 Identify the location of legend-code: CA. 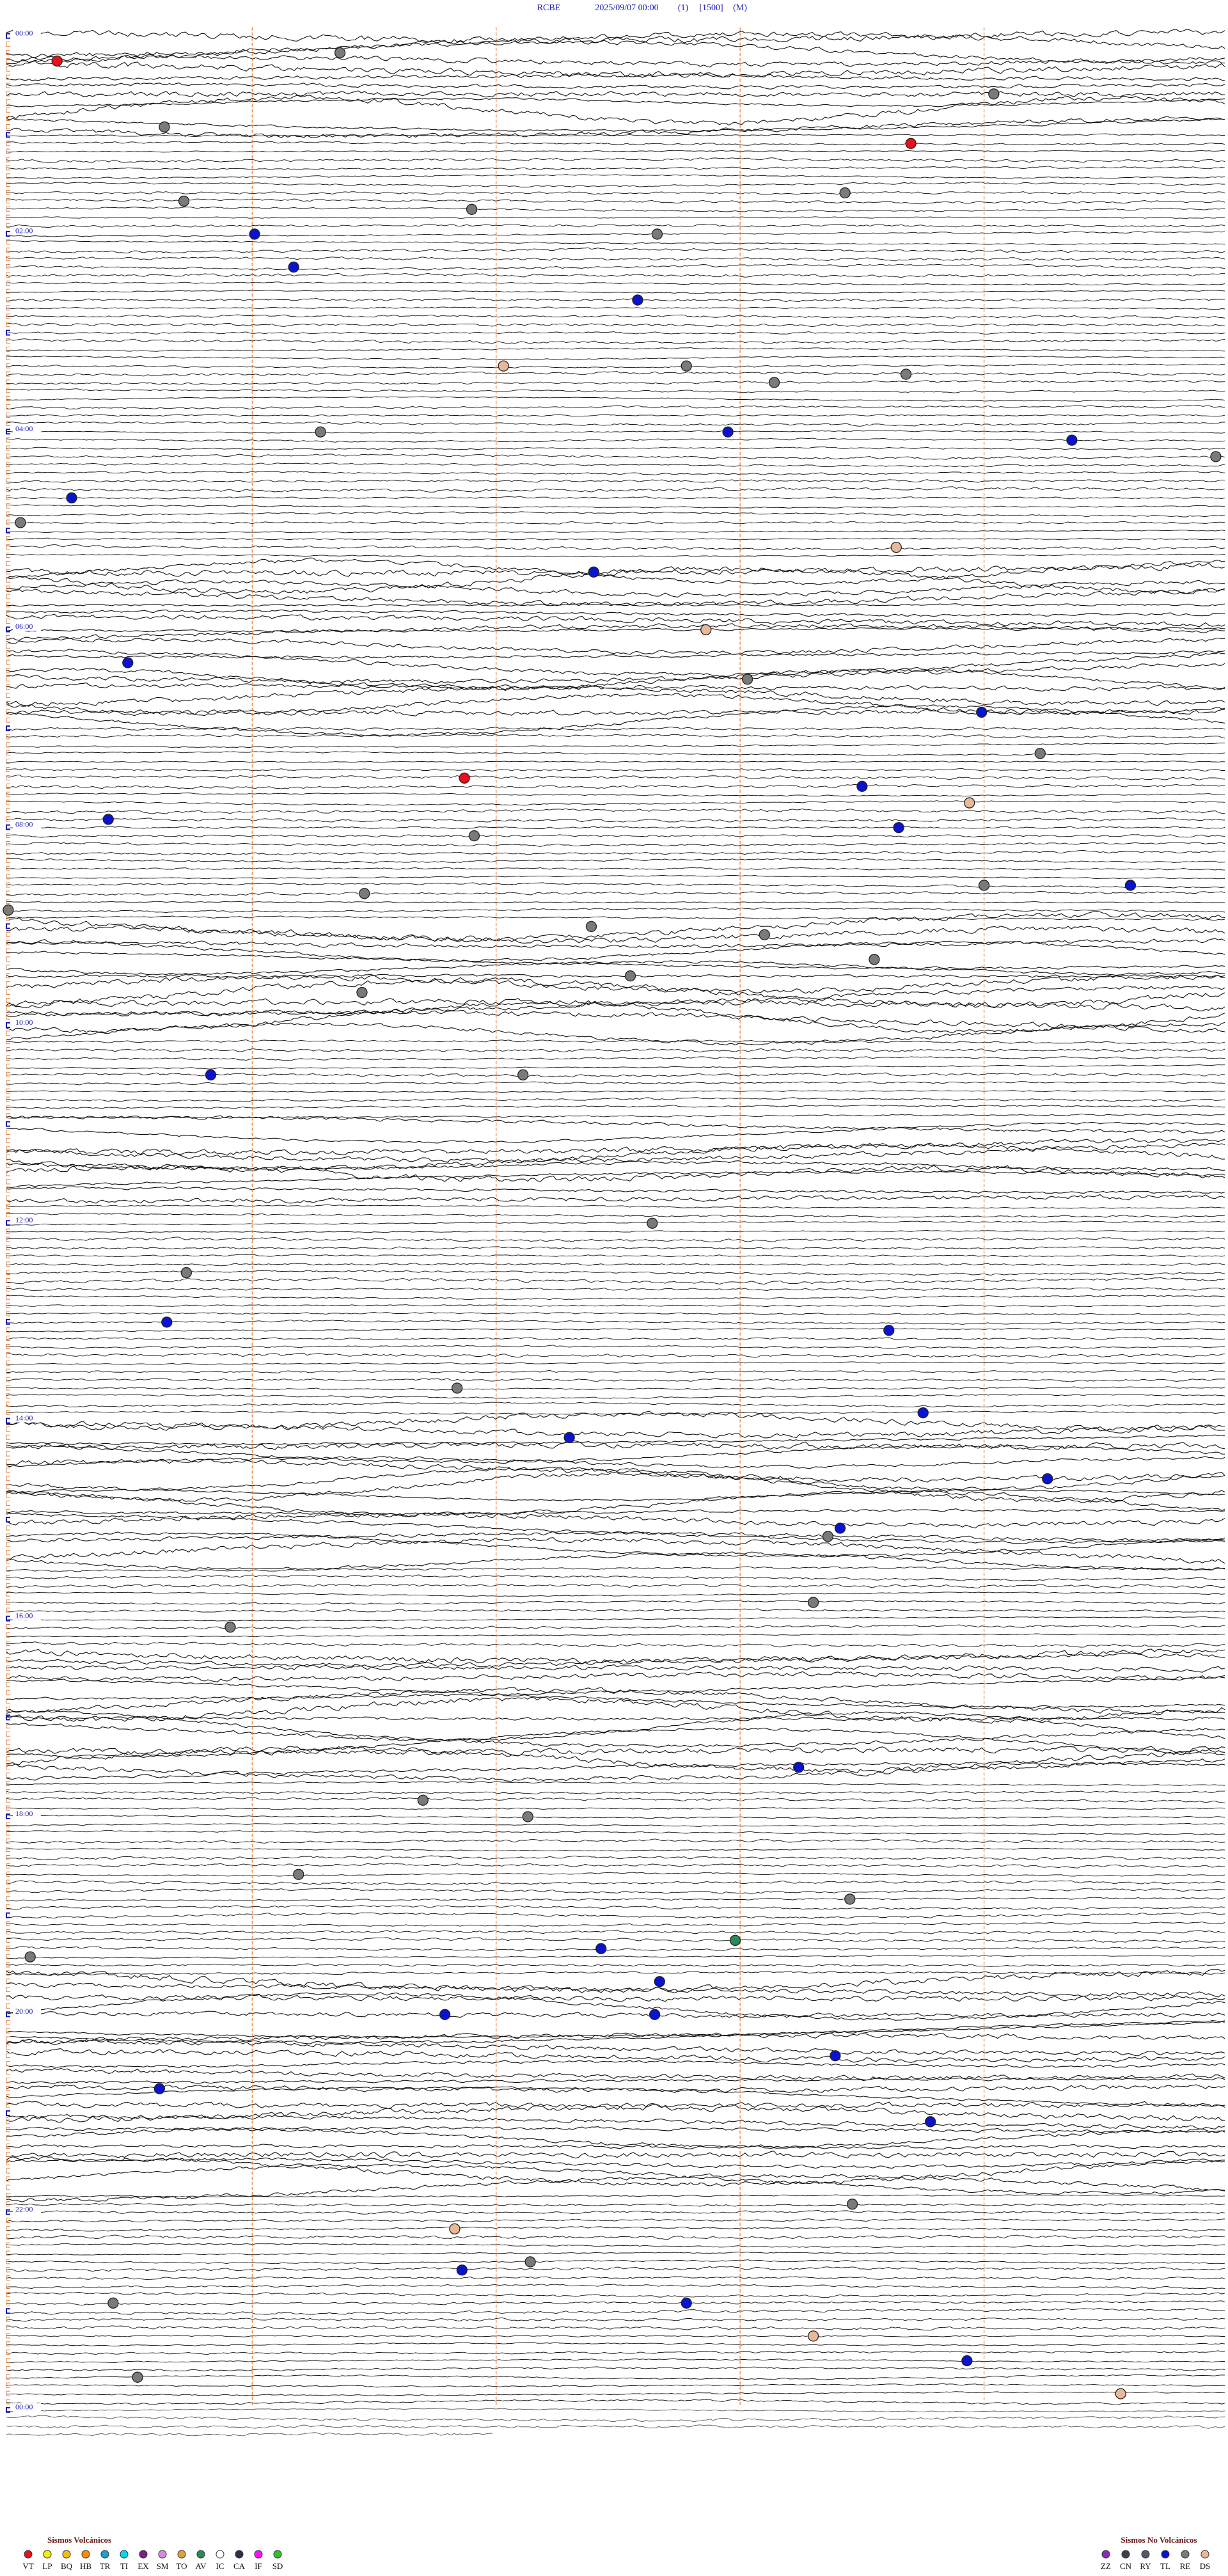
(239, 2566).